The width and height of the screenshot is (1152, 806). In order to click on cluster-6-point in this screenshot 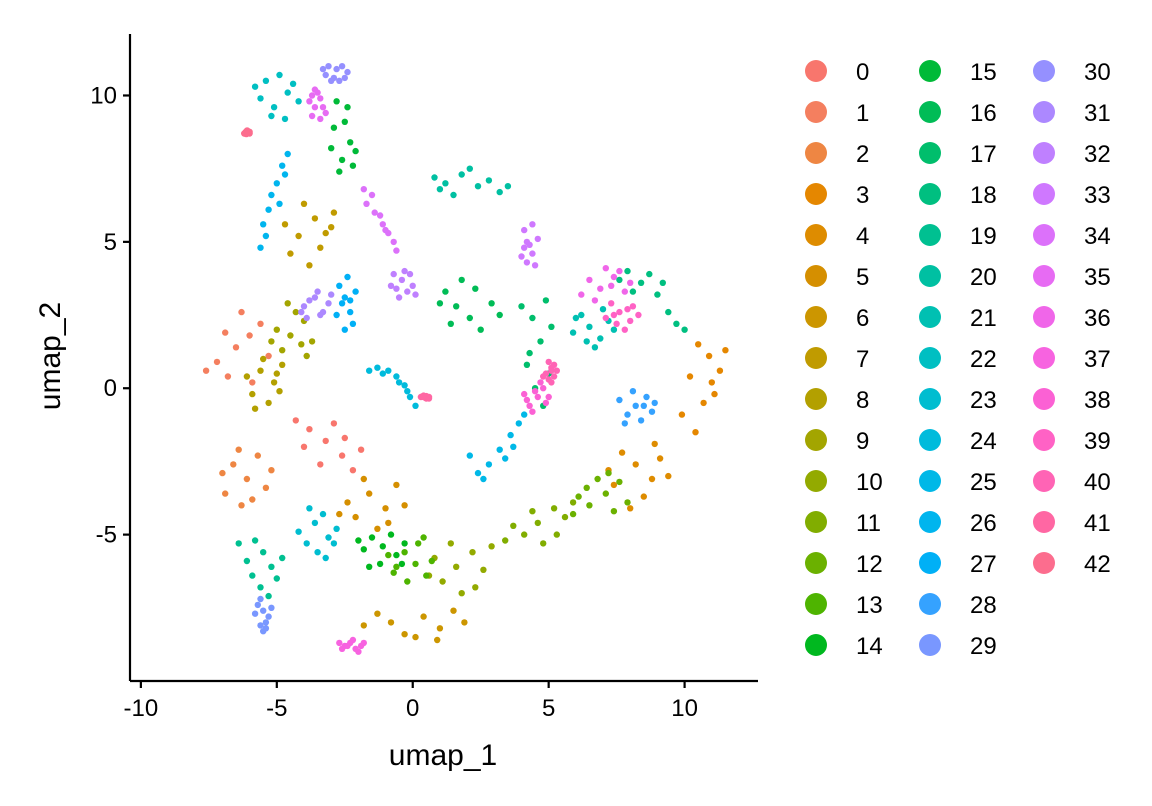, I will do `click(423, 616)`.